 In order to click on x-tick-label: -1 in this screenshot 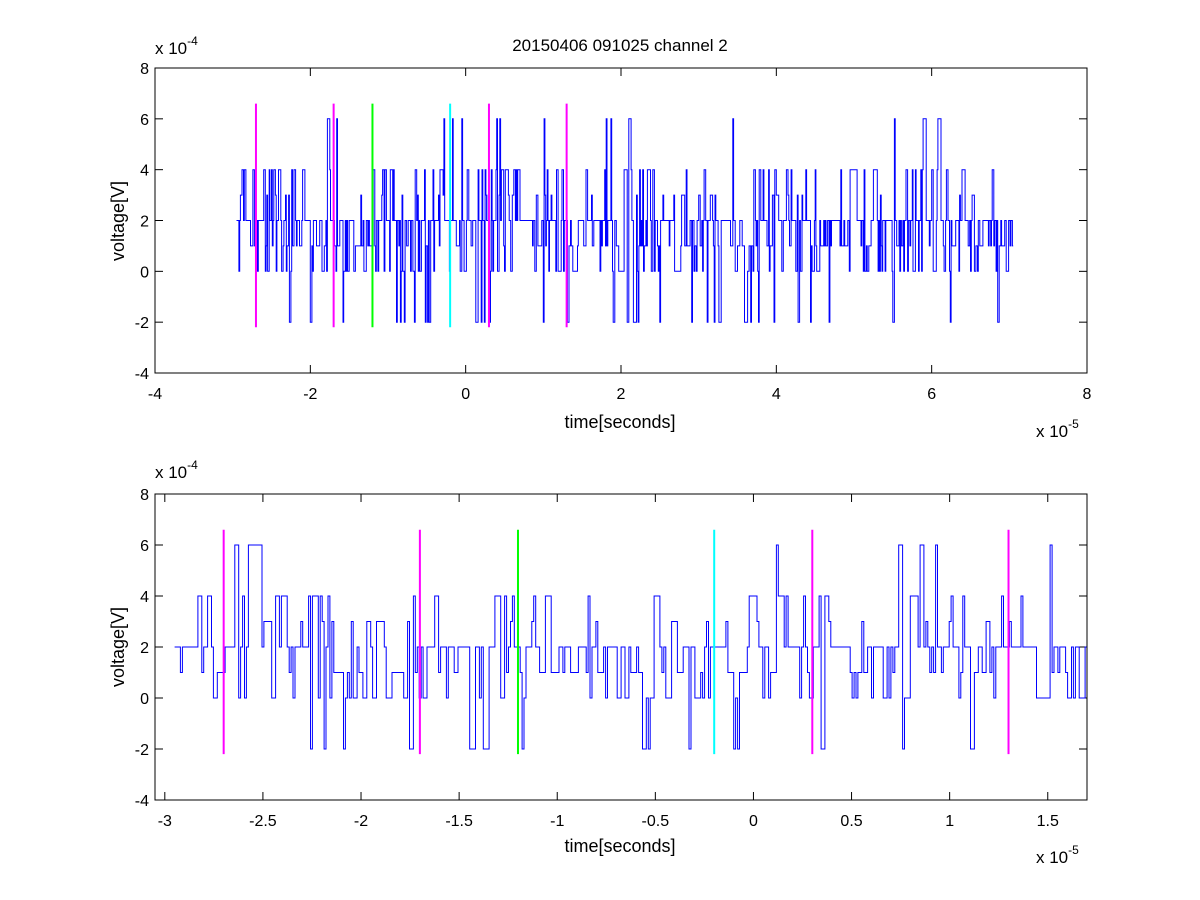, I will do `click(557, 821)`.